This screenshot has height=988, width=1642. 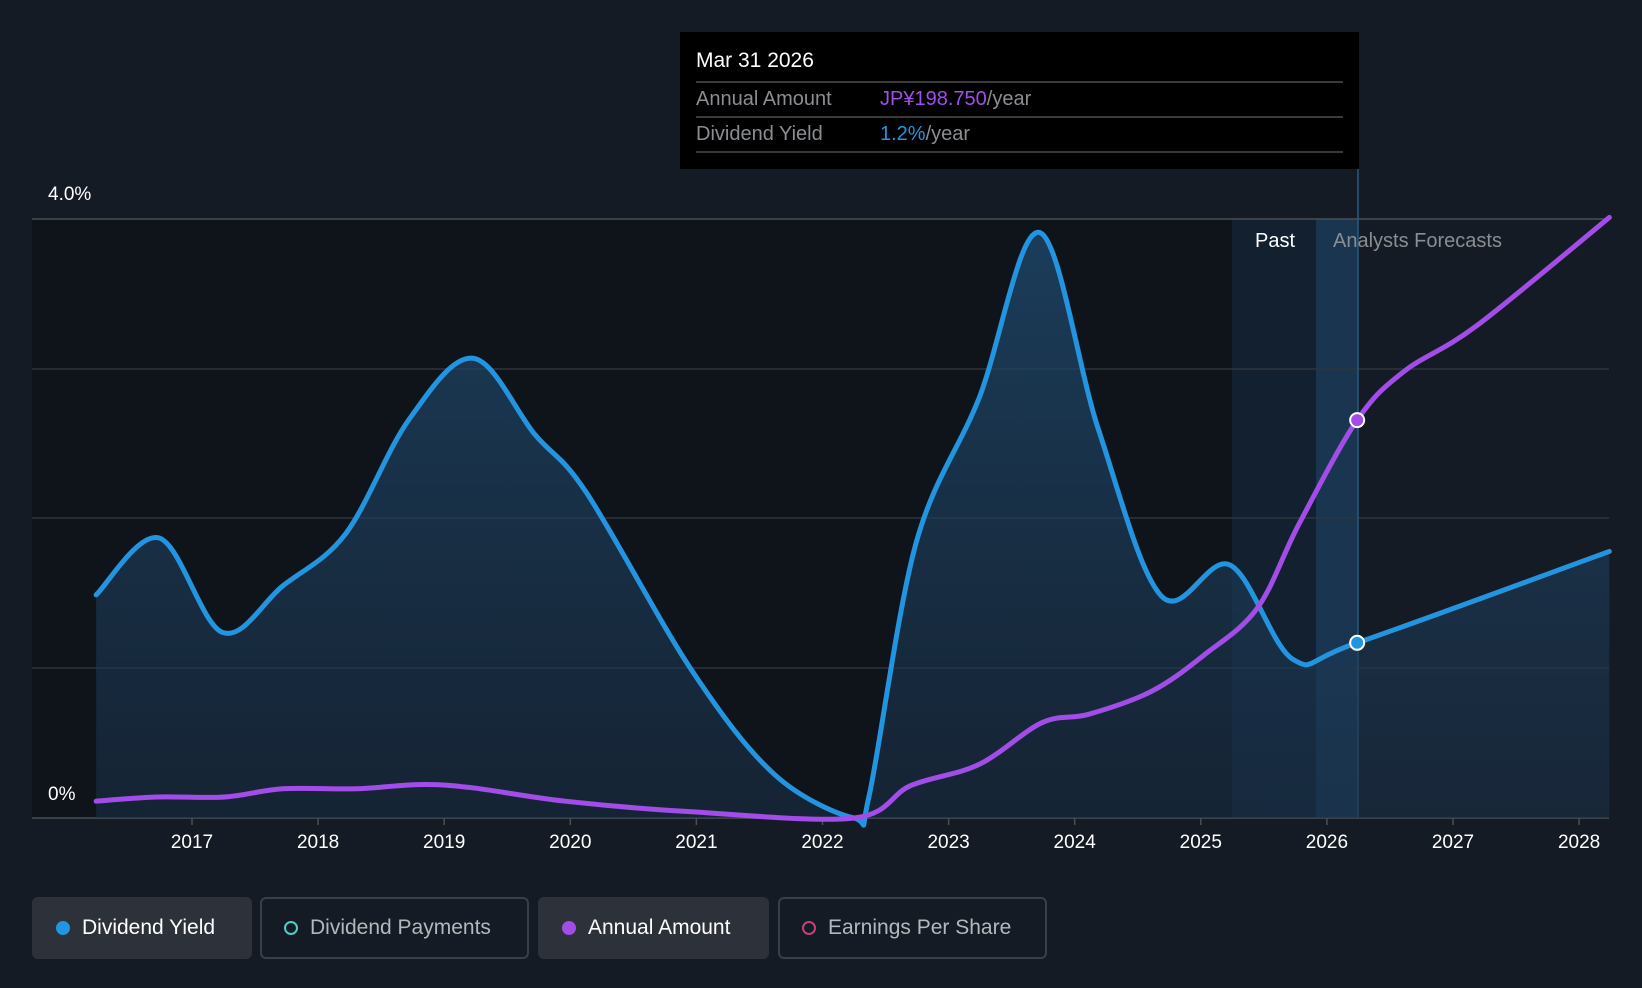 I want to click on tooltip-date: Mar 31 2026, so click(x=755, y=60).